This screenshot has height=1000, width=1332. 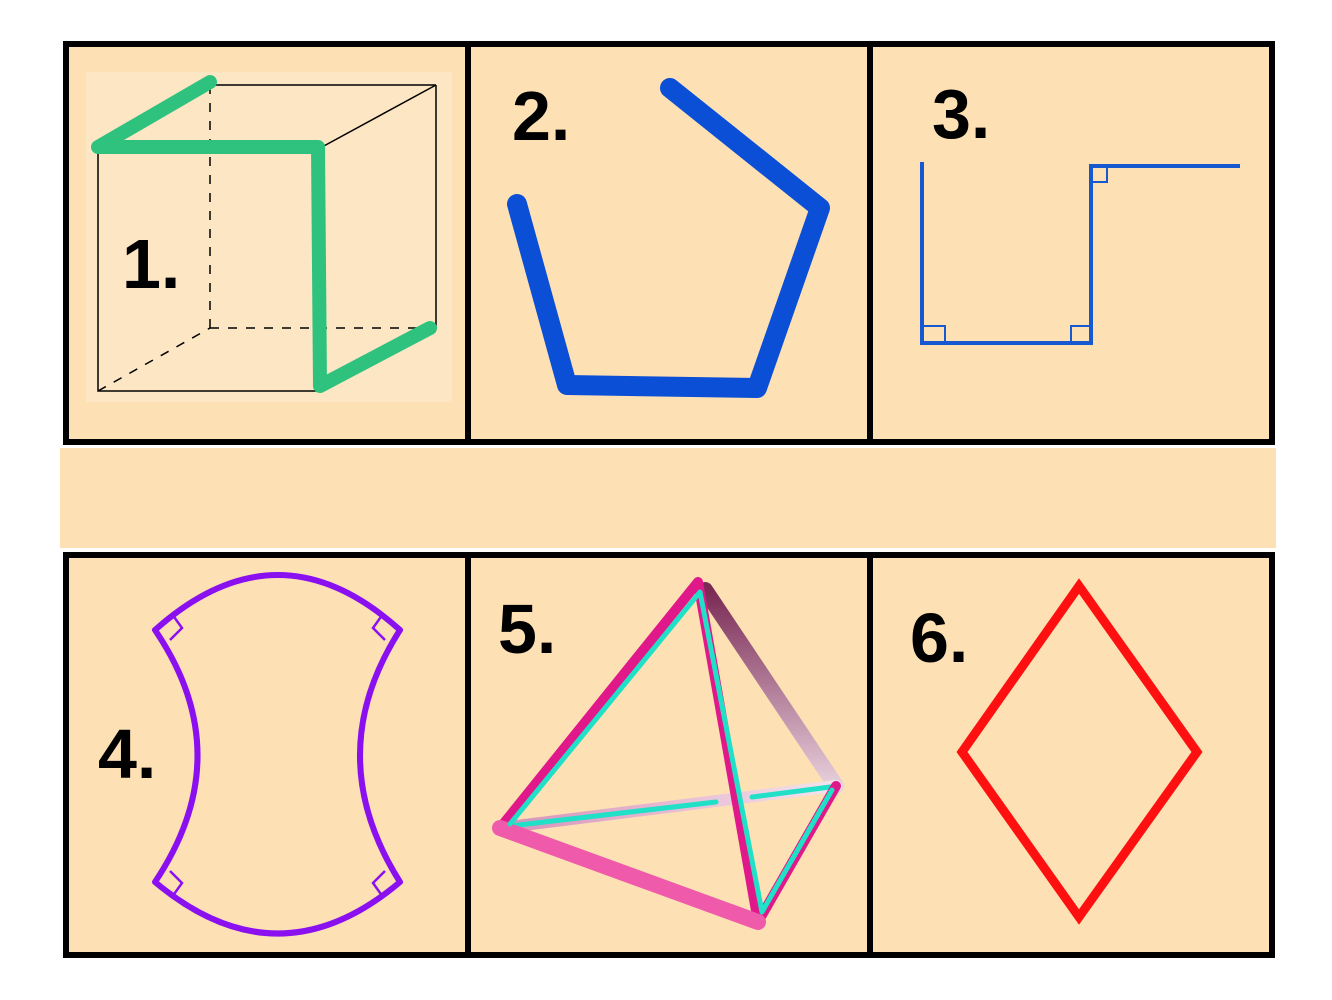 I want to click on figure-5-base-front, so click(x=629, y=875).